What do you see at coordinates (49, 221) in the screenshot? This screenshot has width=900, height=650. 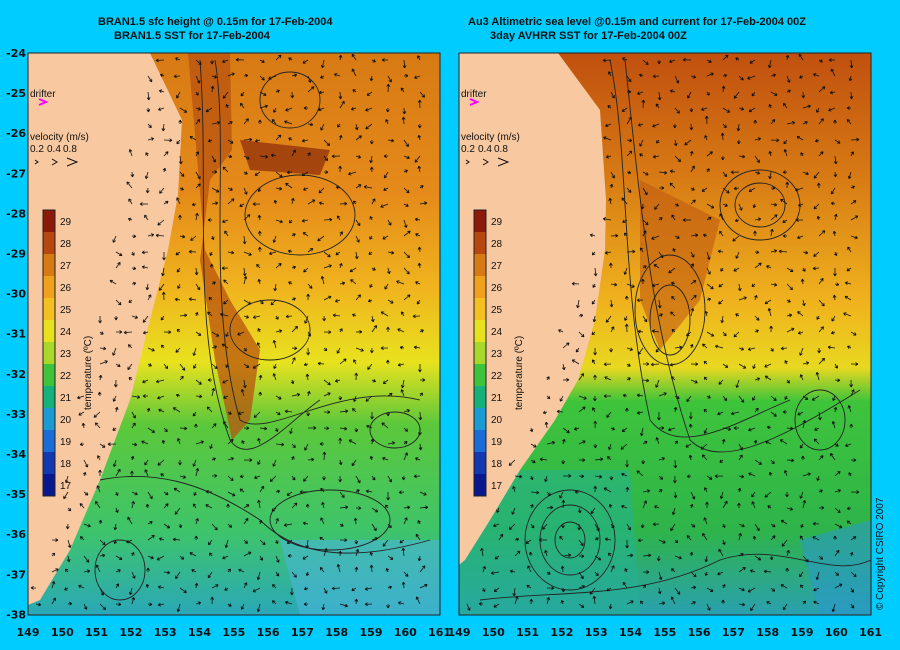 I see `colorbar-swatch` at bounding box center [49, 221].